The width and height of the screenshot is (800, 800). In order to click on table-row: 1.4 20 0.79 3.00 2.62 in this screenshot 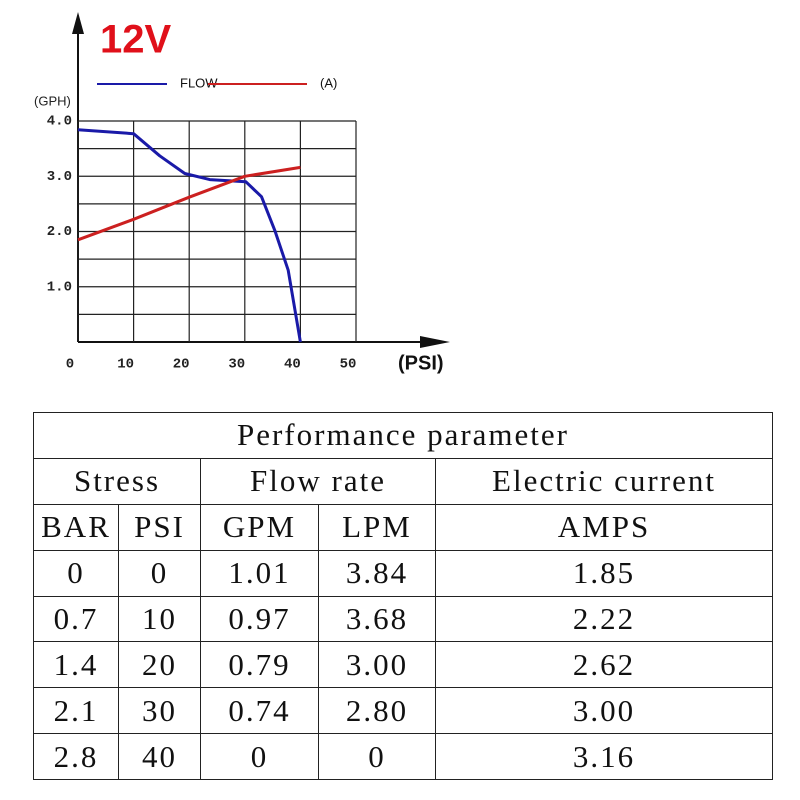, I will do `click(403, 665)`.